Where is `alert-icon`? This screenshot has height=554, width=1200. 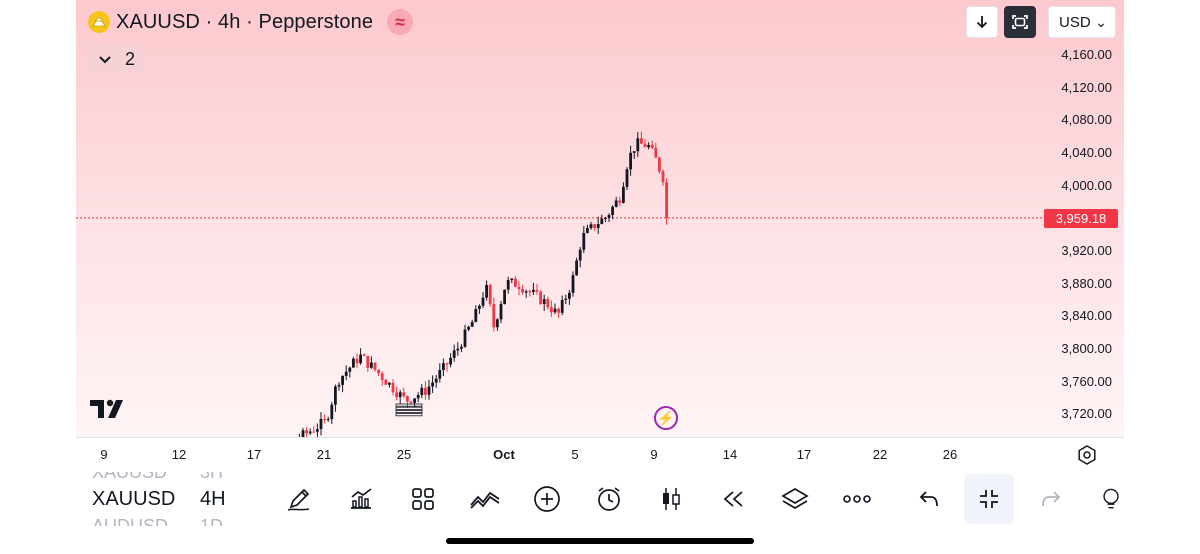 alert-icon is located at coordinates (609, 499).